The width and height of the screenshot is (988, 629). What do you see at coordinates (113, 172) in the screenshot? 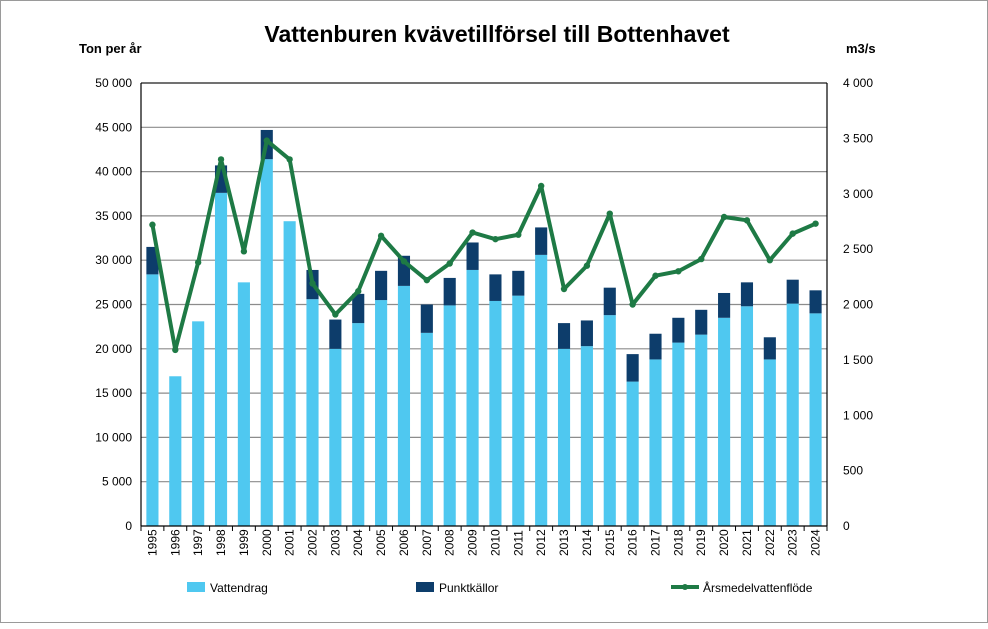
I see `y-tick-label: 40 000` at bounding box center [113, 172].